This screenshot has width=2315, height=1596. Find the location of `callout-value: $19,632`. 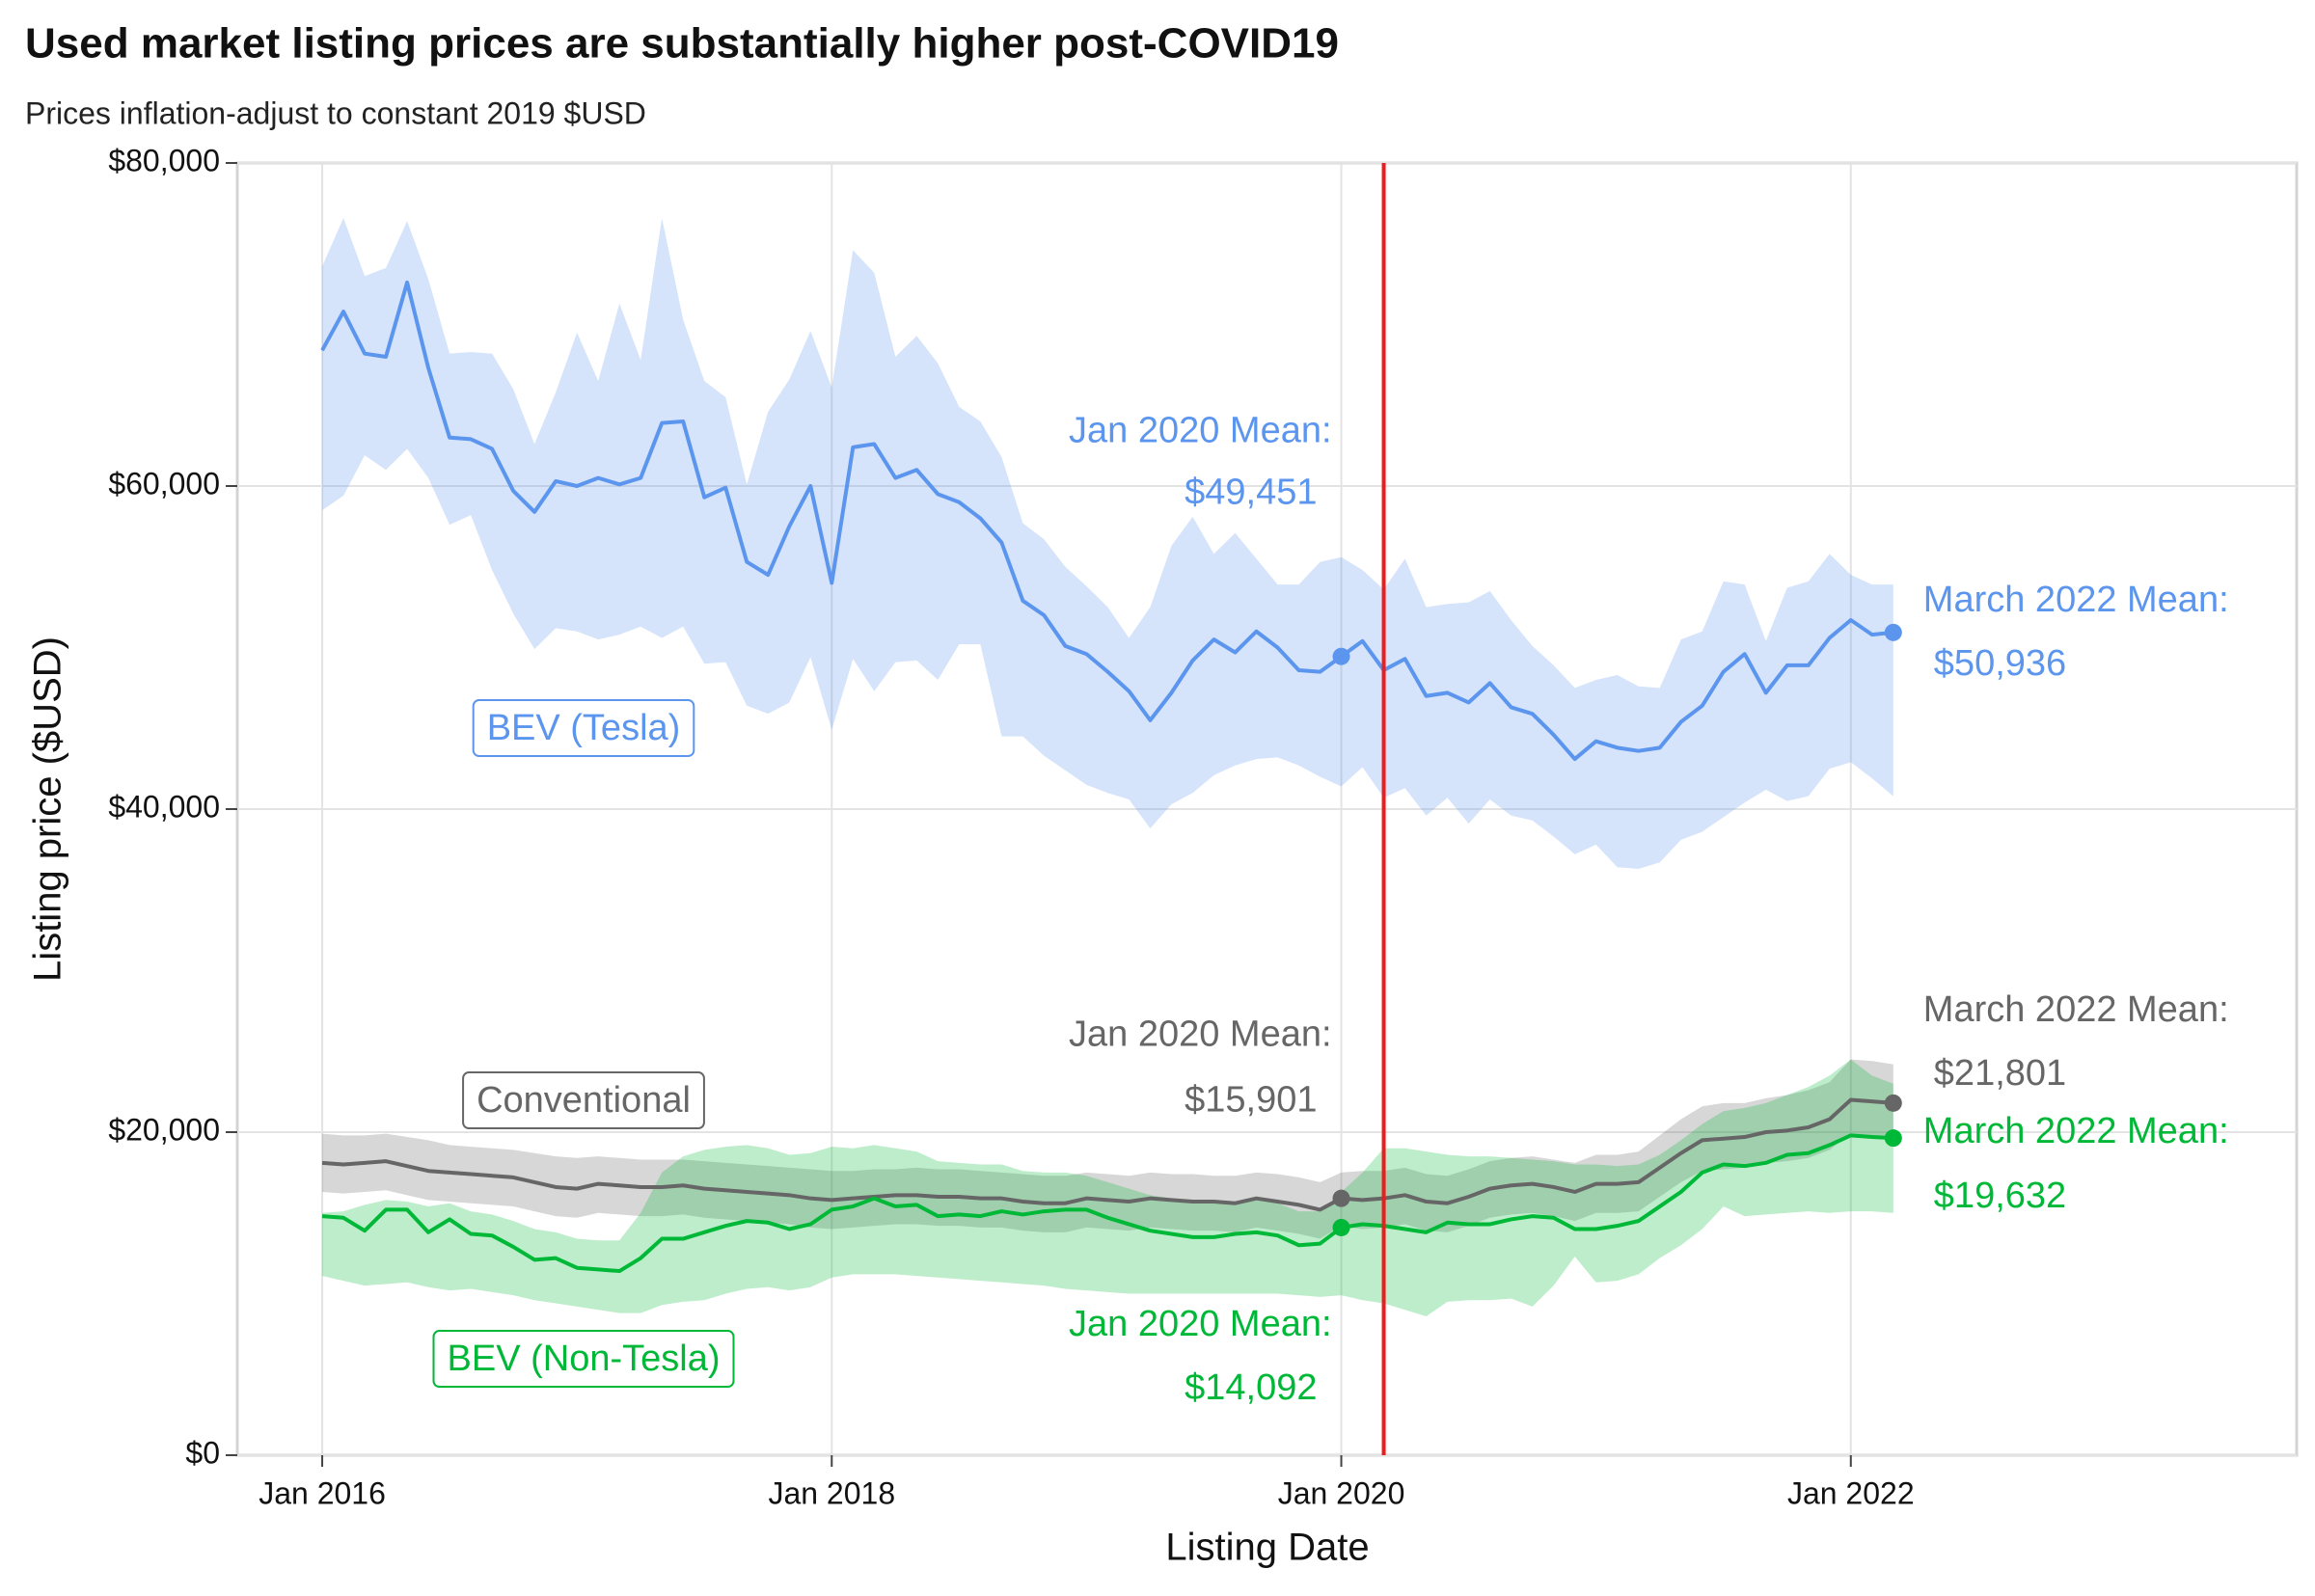

callout-value: $19,632 is located at coordinates (2000, 1196).